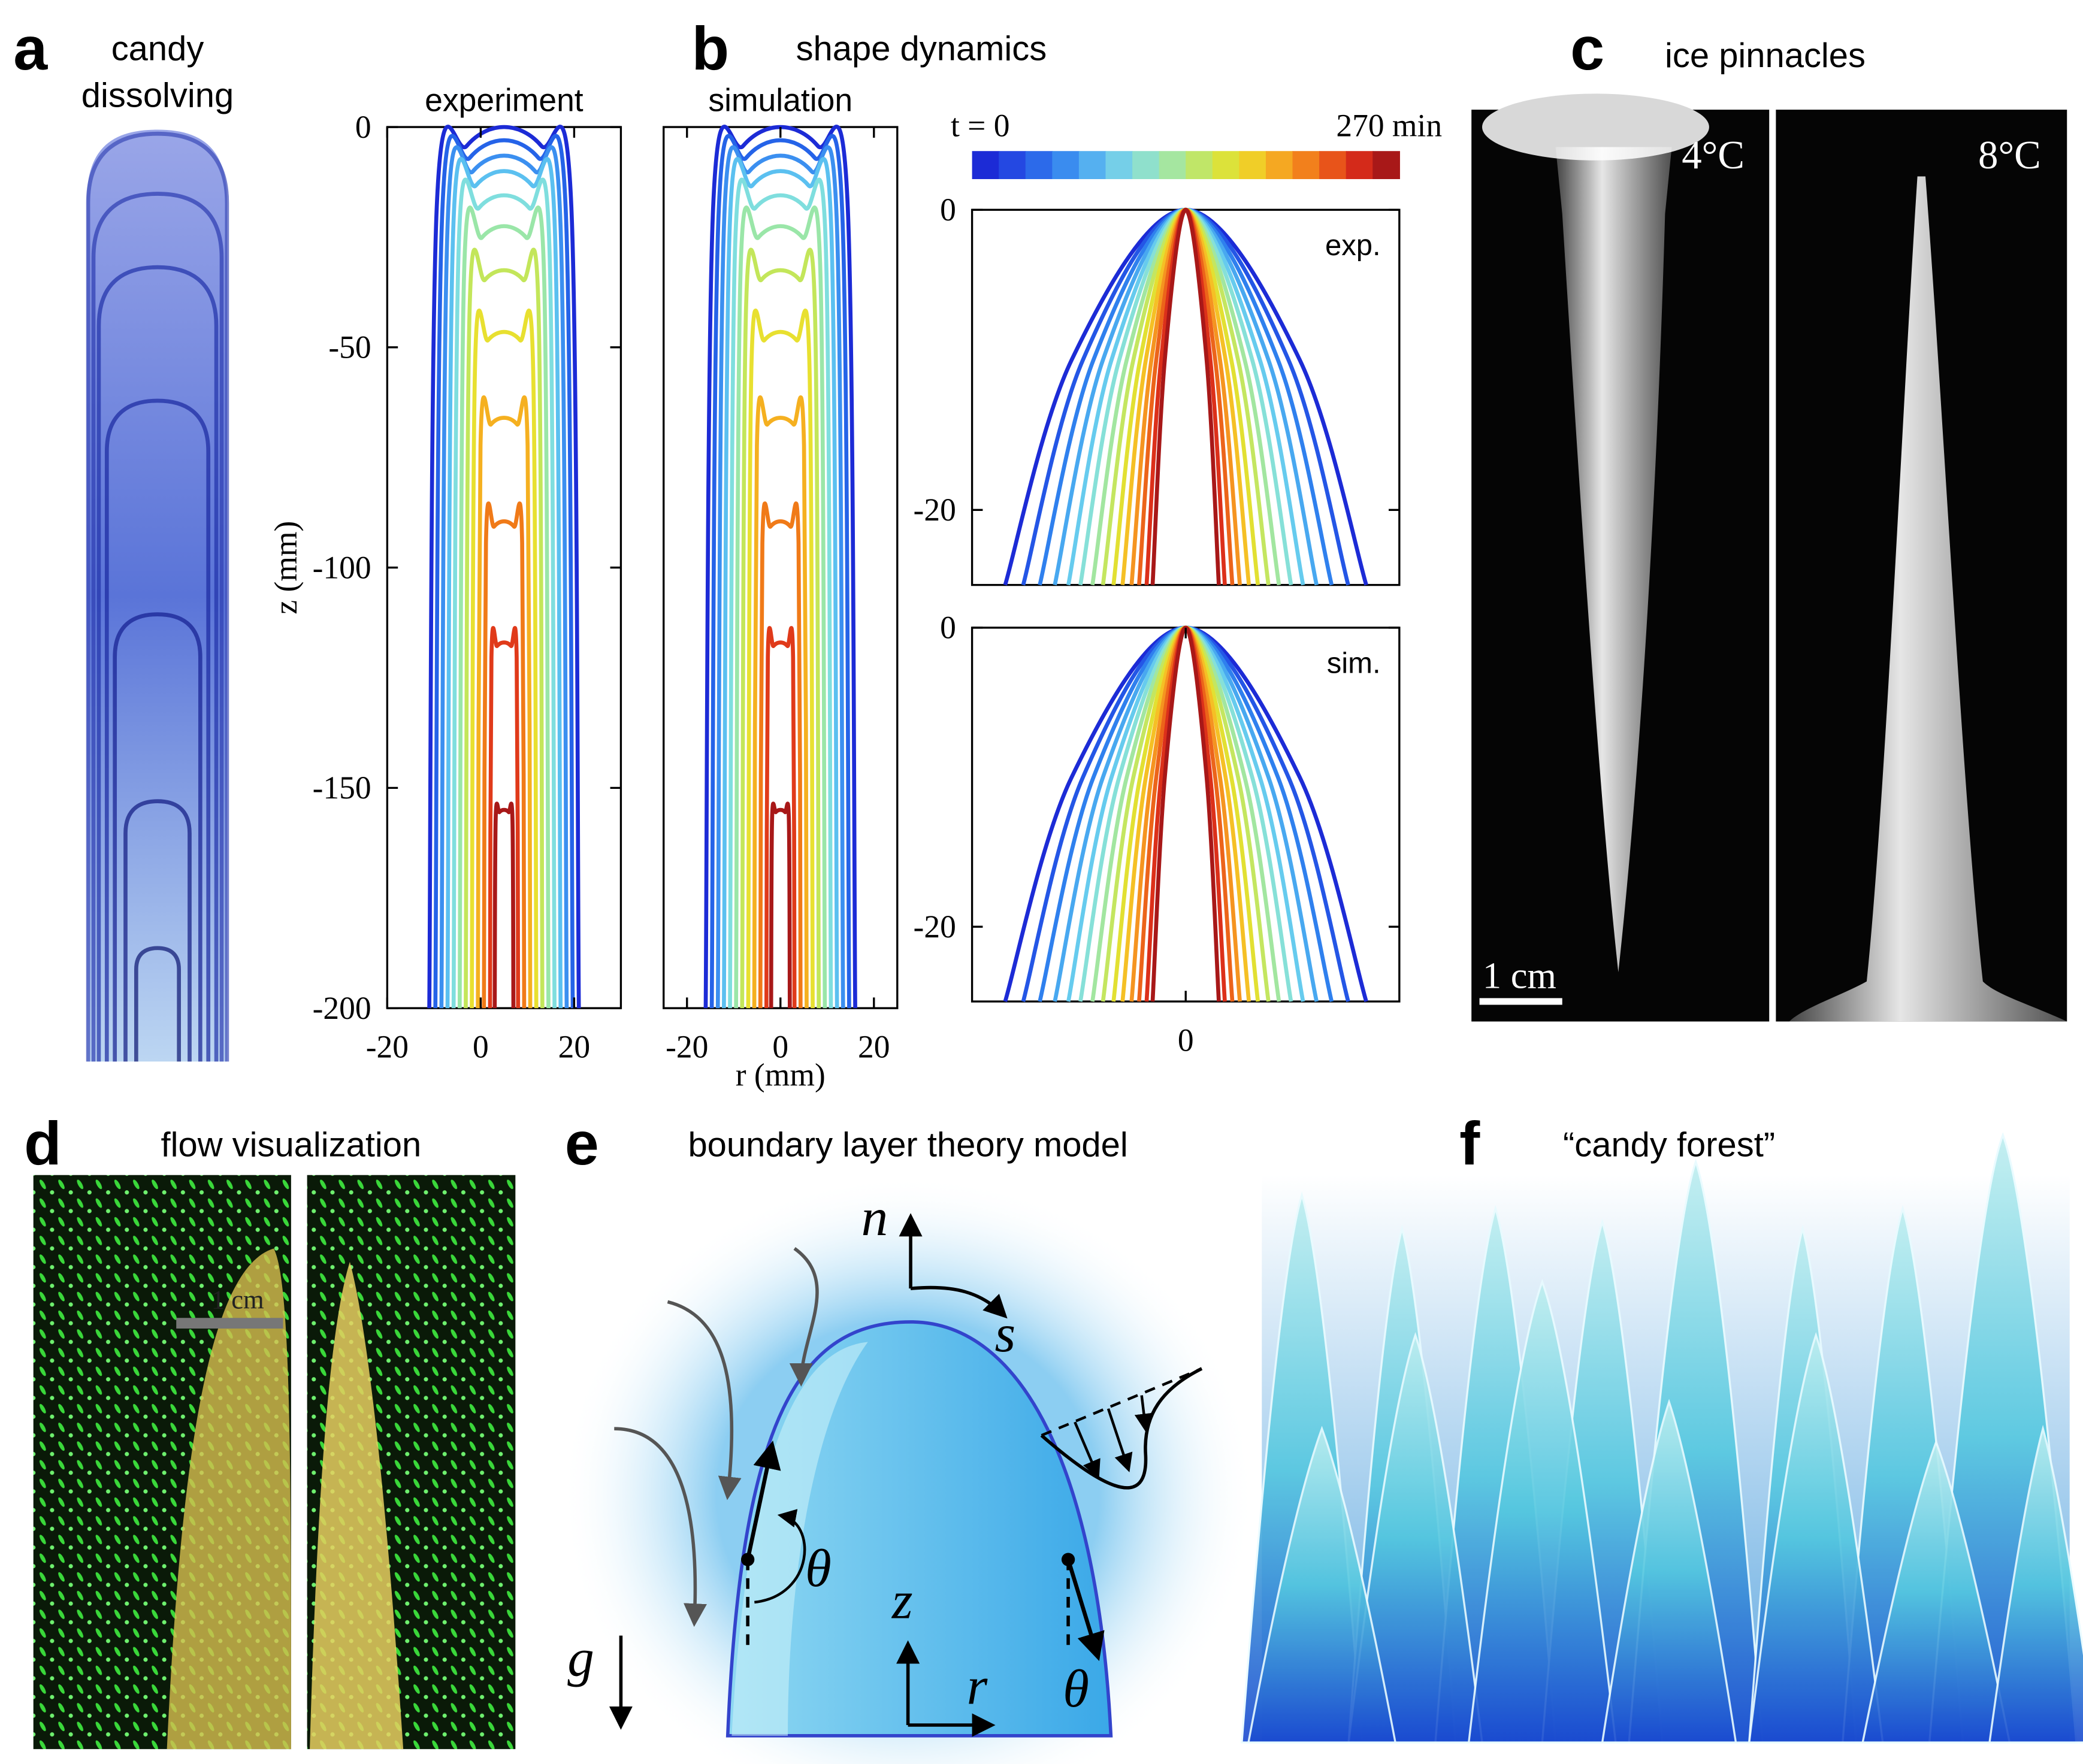  Describe the element at coordinates (1121, 1402) in the screenshot. I see `profile-dash` at that location.